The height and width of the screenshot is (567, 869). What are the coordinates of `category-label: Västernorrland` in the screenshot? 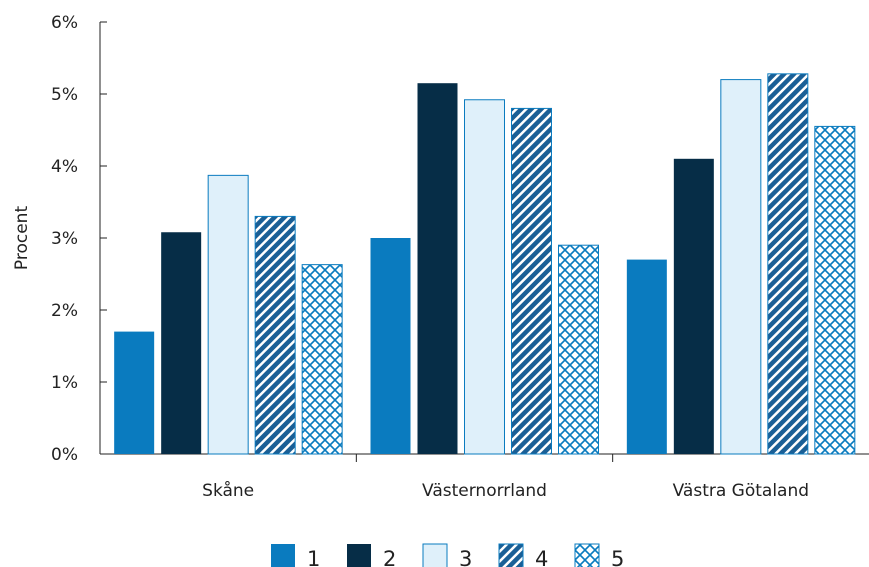 It's located at (484, 491).